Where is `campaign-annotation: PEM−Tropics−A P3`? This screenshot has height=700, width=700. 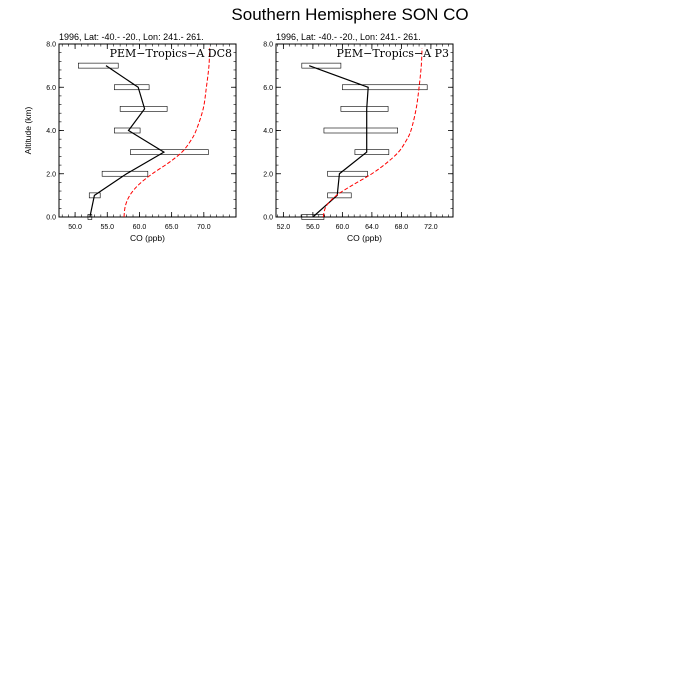
campaign-annotation: PEM−Tropics−A P3 is located at coordinates (392, 53).